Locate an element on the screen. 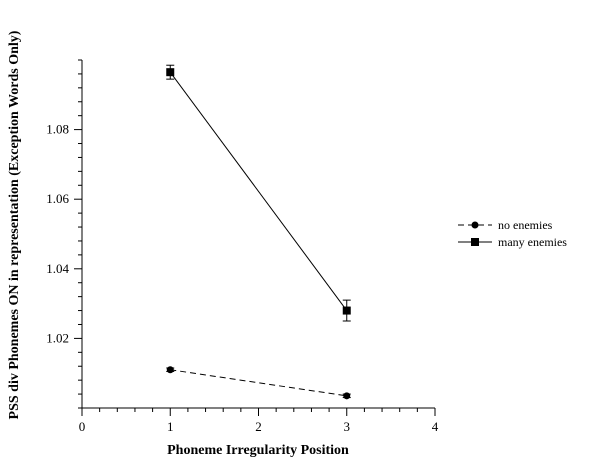 The height and width of the screenshot is (461, 602). y-tick-label: 1.02 is located at coordinates (57, 337).